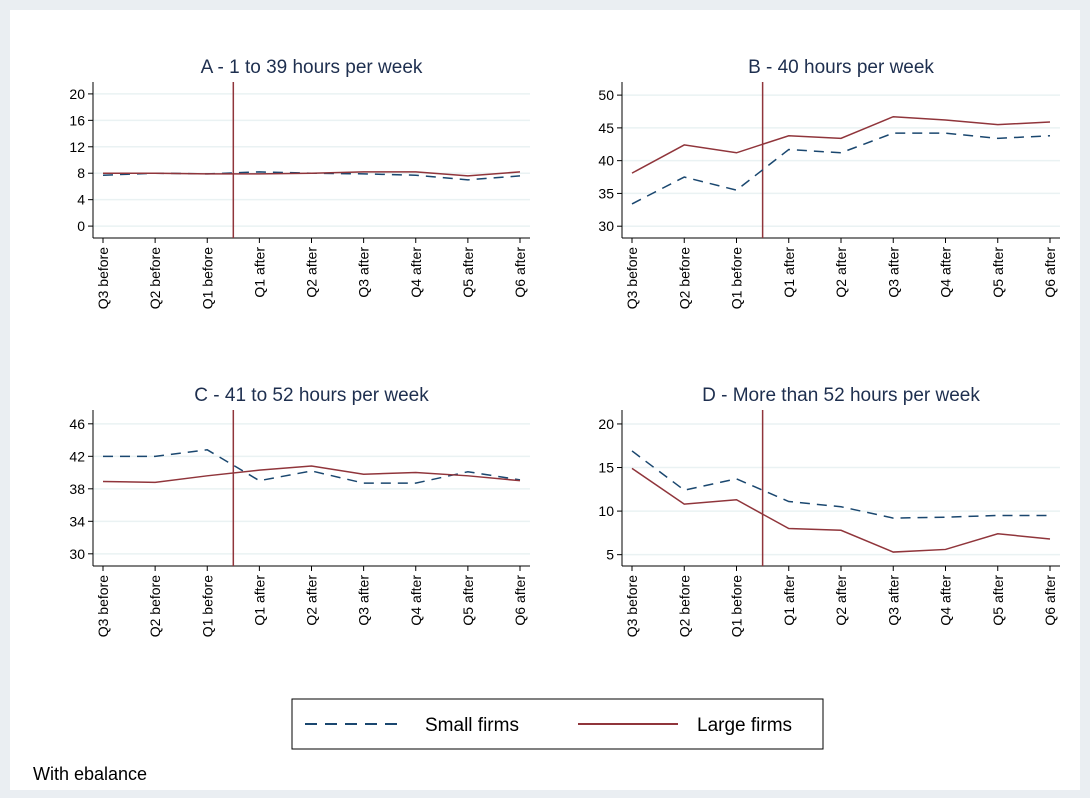 This screenshot has width=1090, height=798. I want to click on y-tick-label: 42, so click(77, 456).